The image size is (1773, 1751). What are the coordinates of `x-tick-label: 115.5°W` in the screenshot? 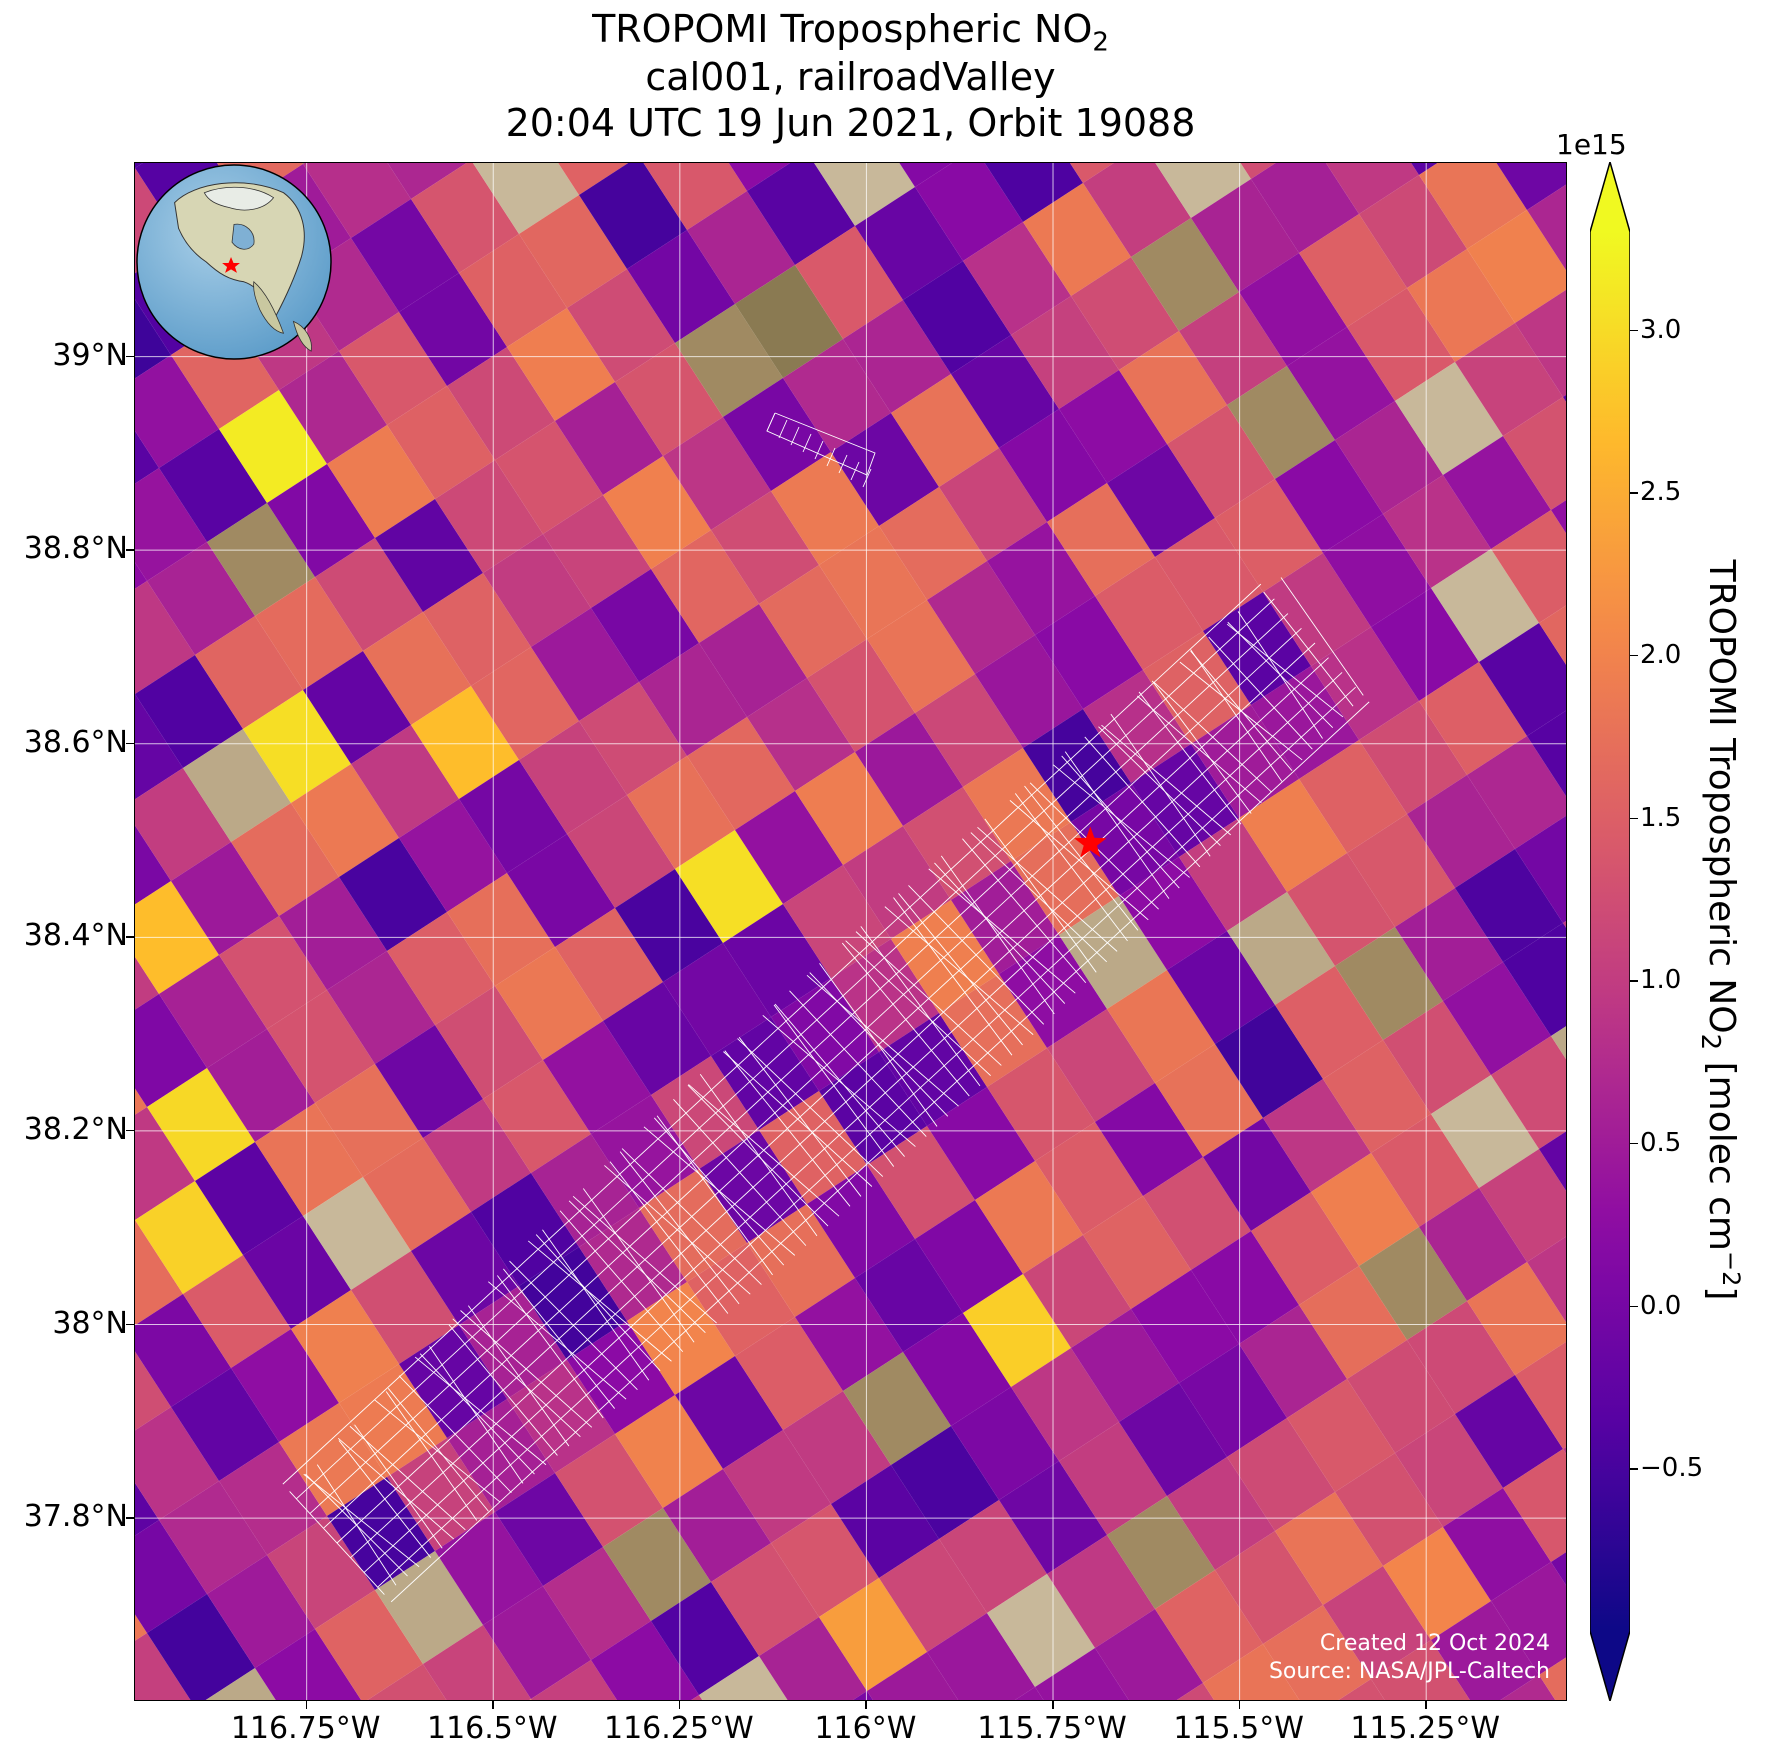 It's located at (1238, 1728).